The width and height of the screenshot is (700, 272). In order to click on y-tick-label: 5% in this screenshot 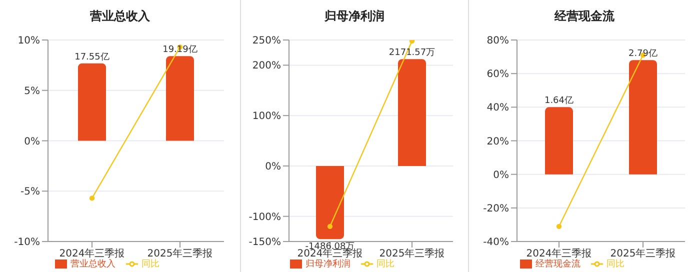, I will do `click(32, 91)`.